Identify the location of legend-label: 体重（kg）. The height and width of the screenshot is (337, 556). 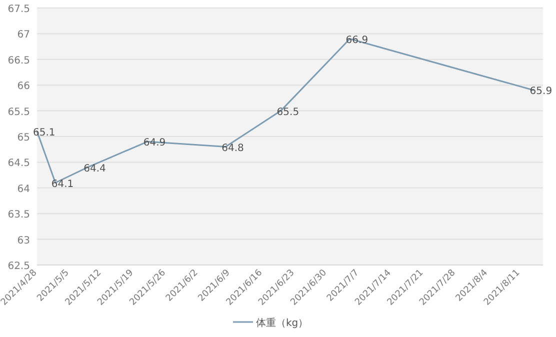
(282, 323).